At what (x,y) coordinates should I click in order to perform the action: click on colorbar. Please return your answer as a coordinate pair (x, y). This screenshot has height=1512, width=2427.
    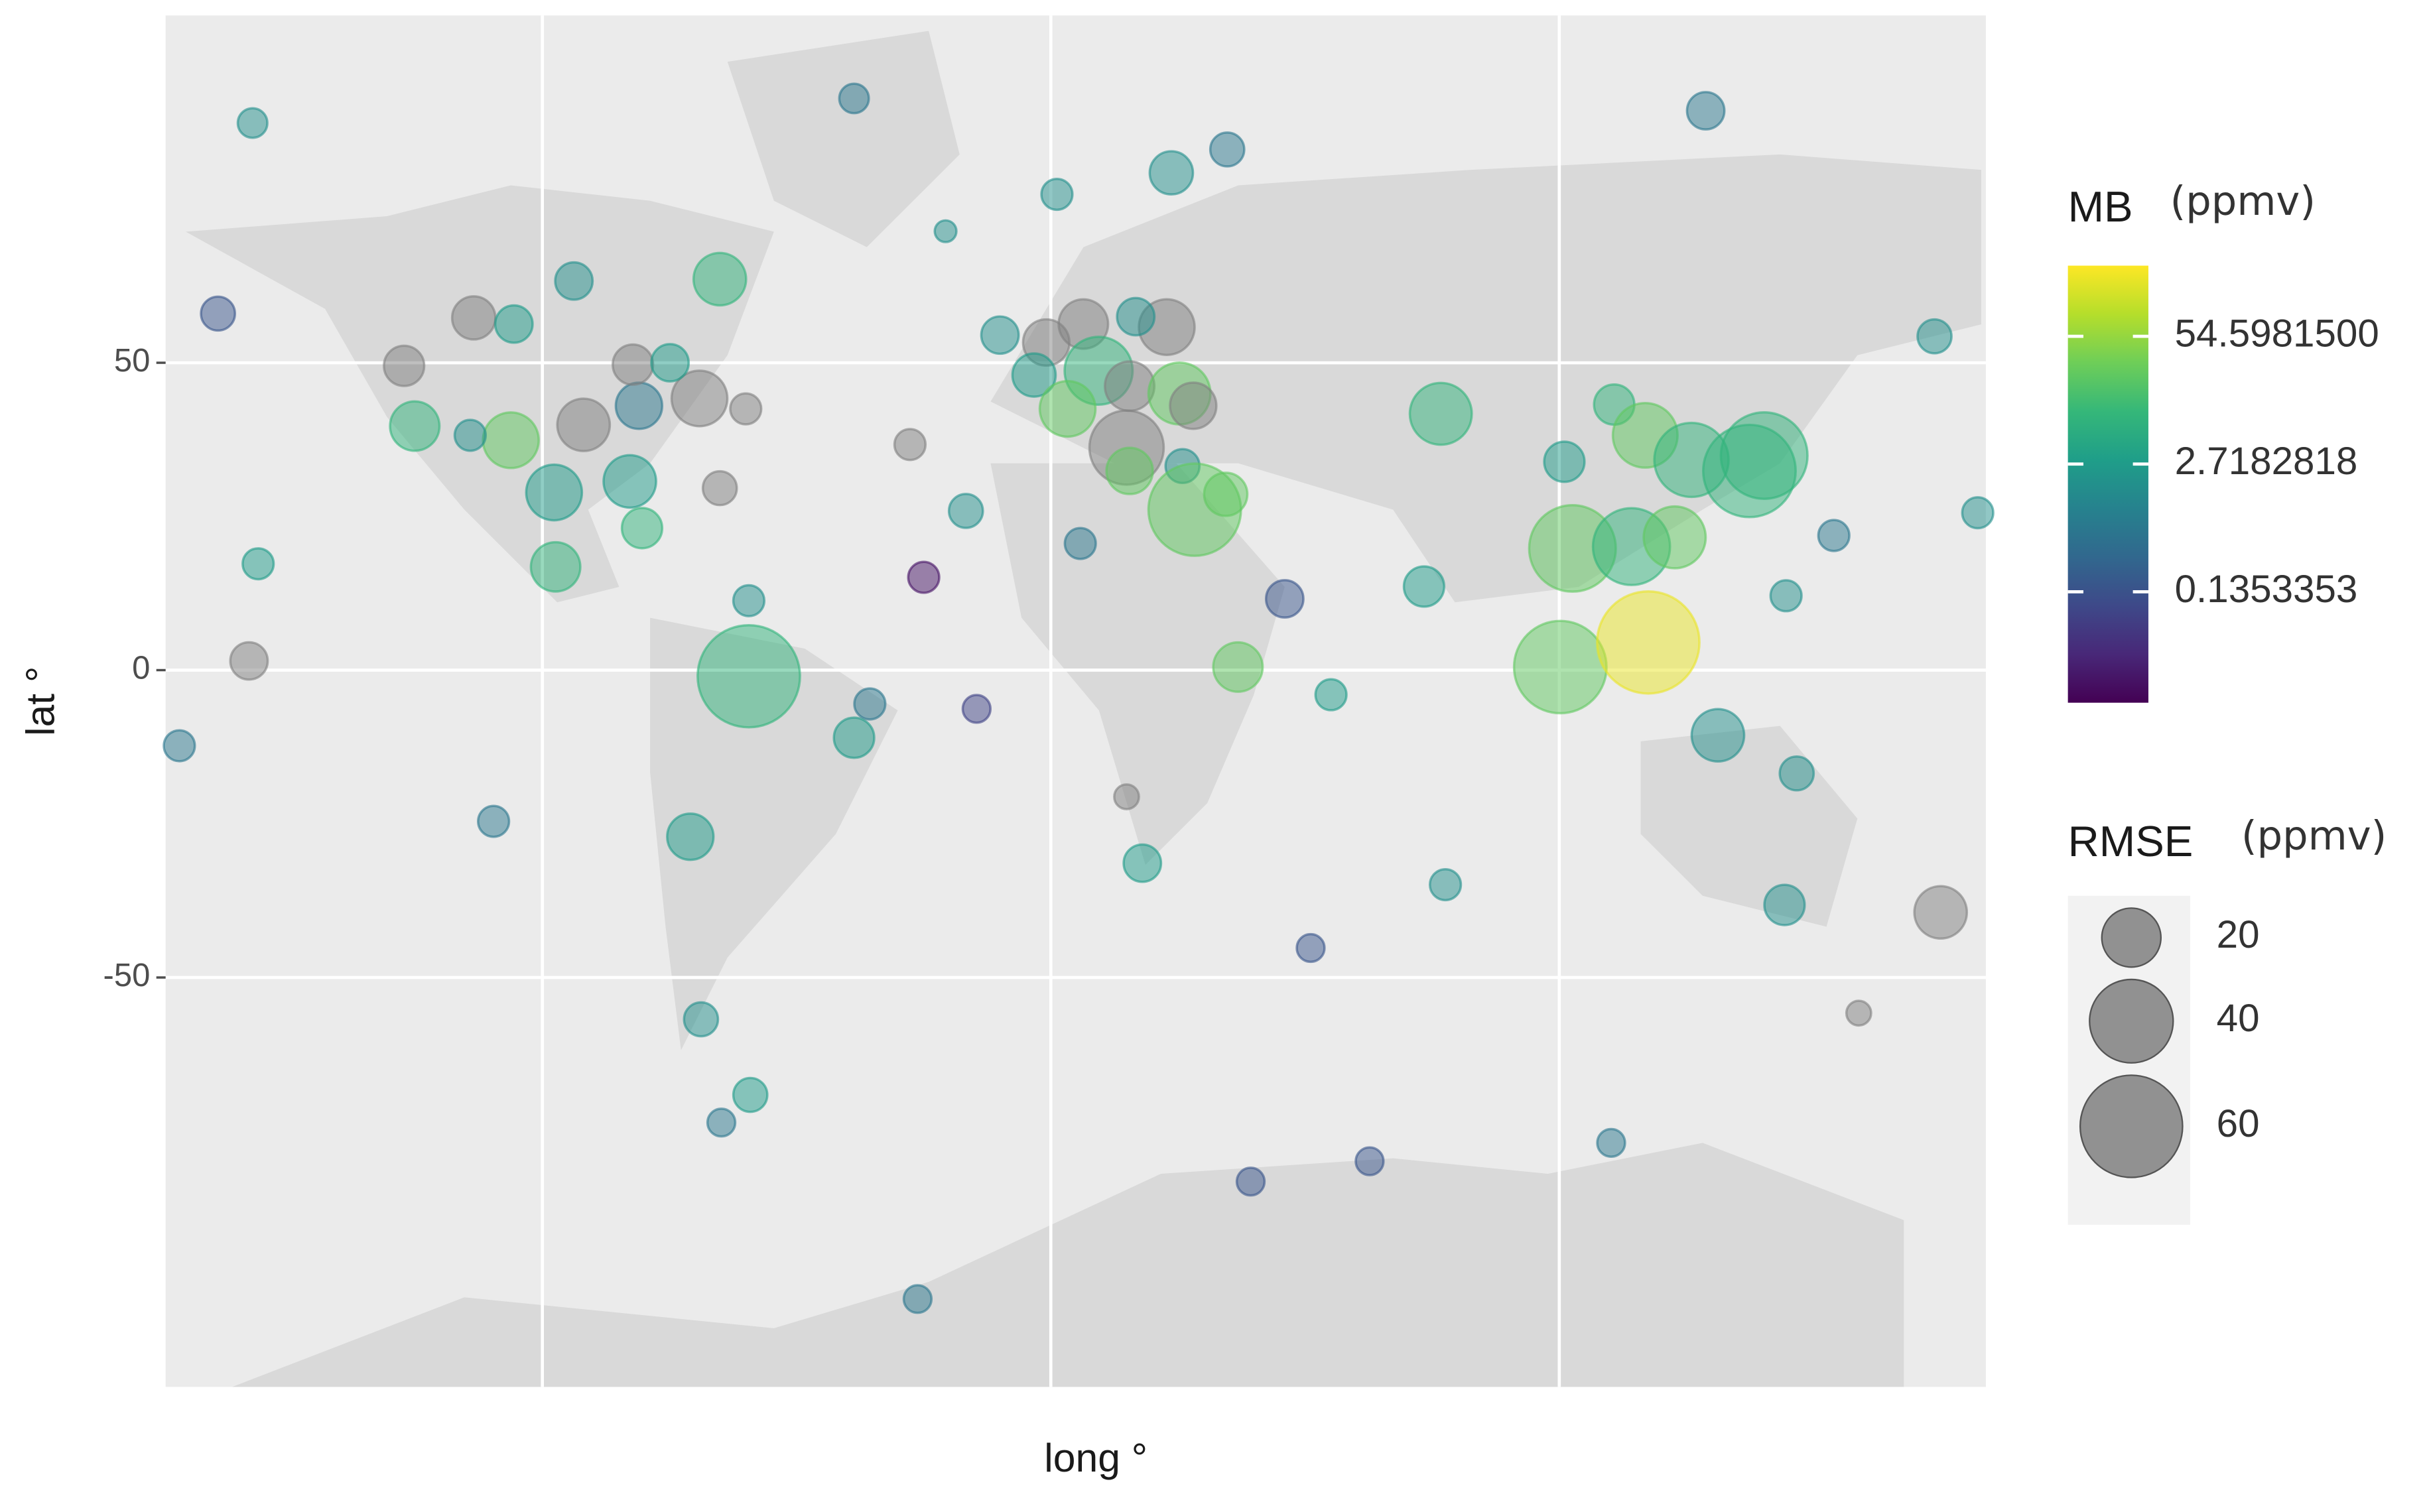
    Looking at the image, I should click on (2108, 484).